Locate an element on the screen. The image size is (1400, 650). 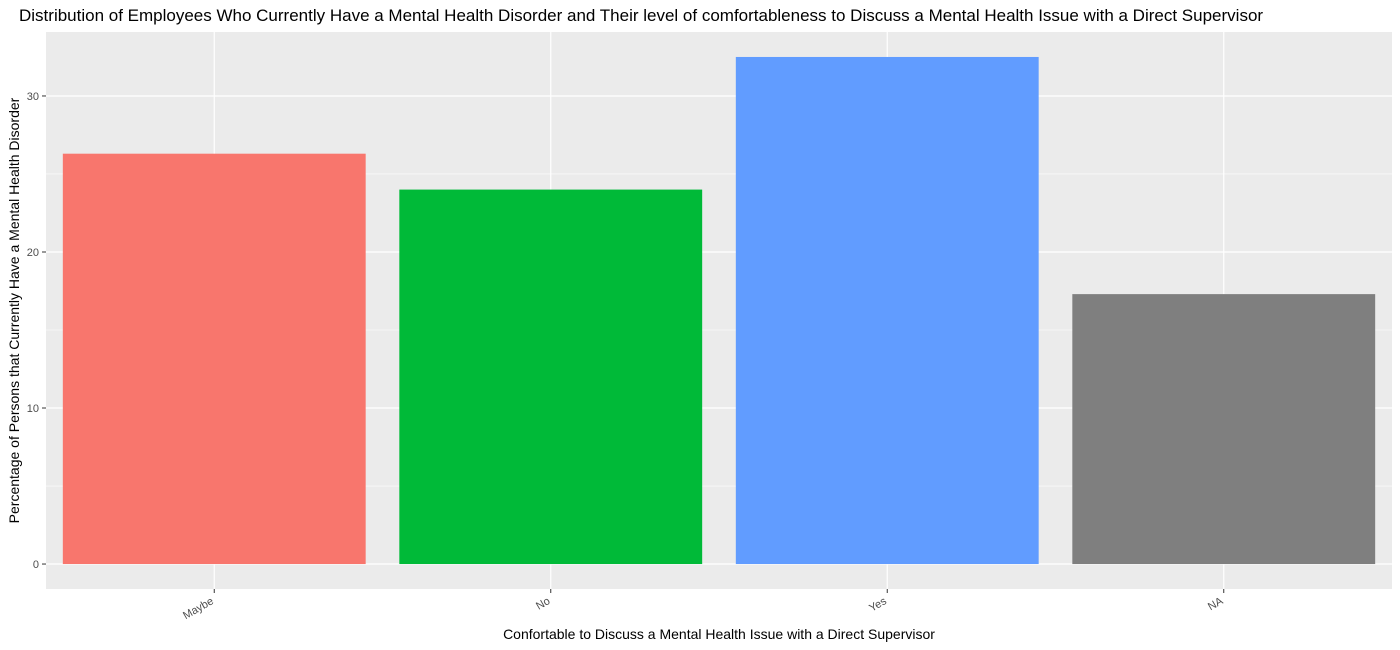
x-tick-label: No is located at coordinates (543, 603).